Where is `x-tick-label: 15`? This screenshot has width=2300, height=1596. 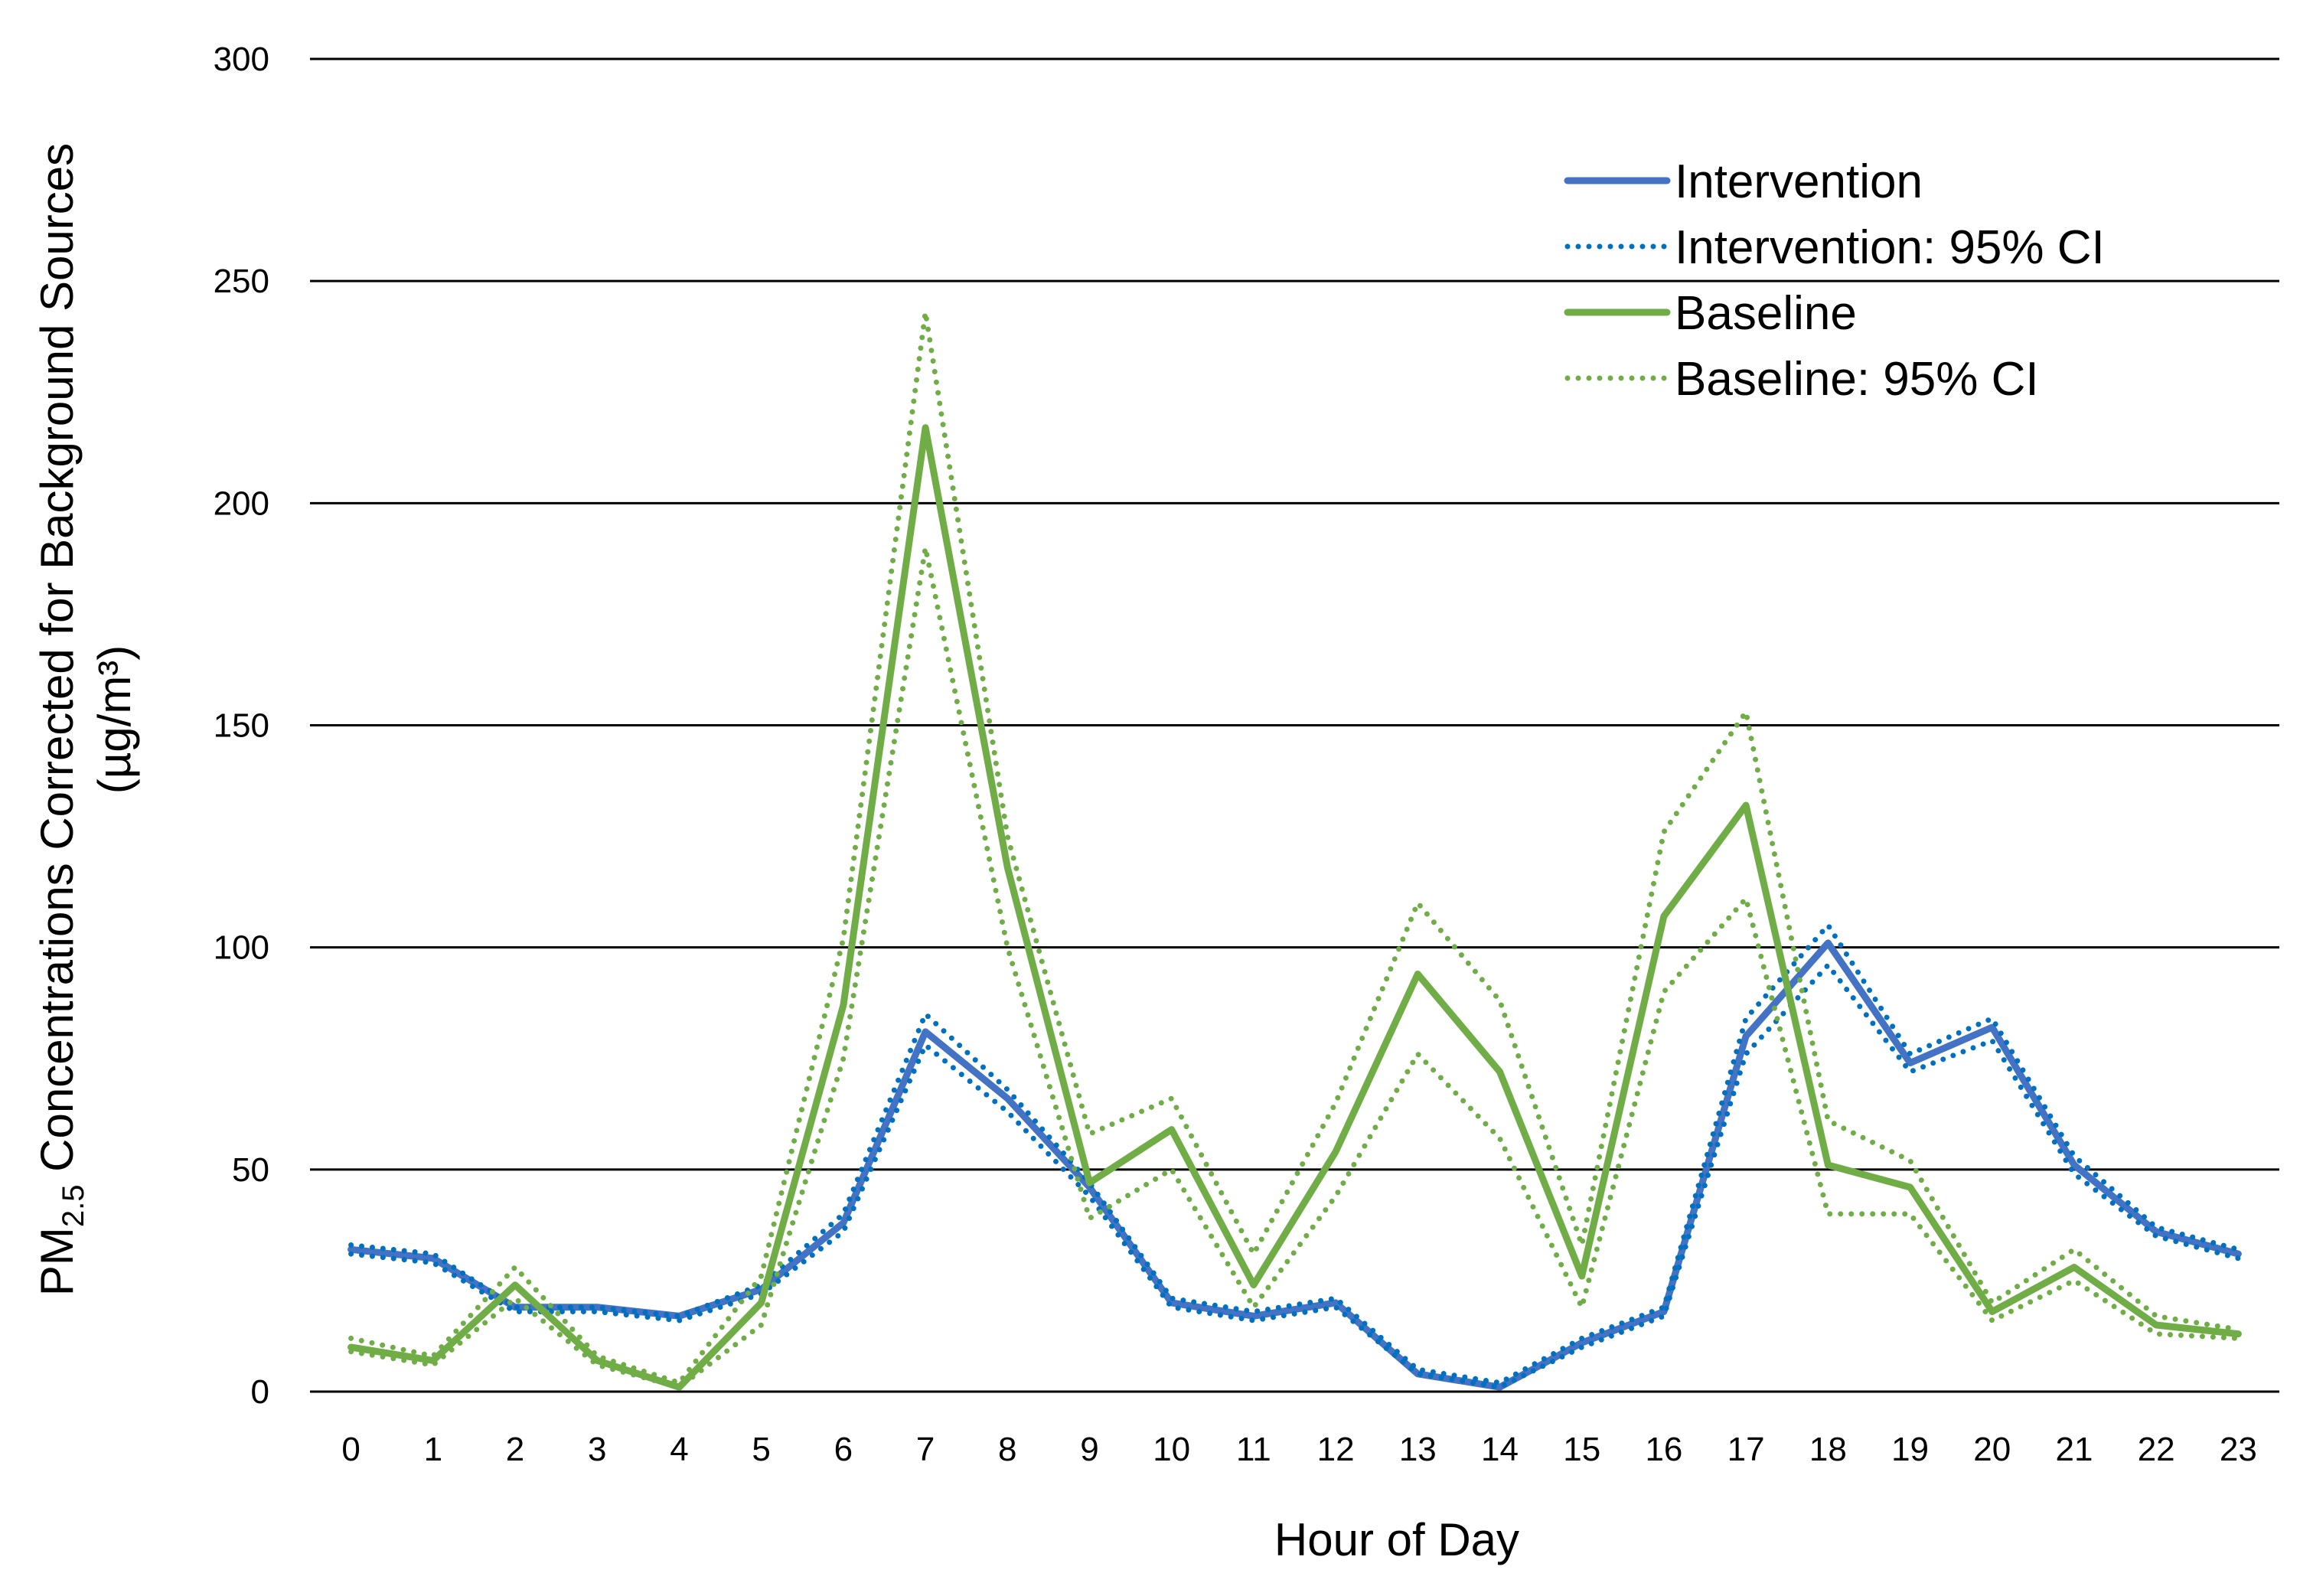
x-tick-label: 15 is located at coordinates (1581, 1449).